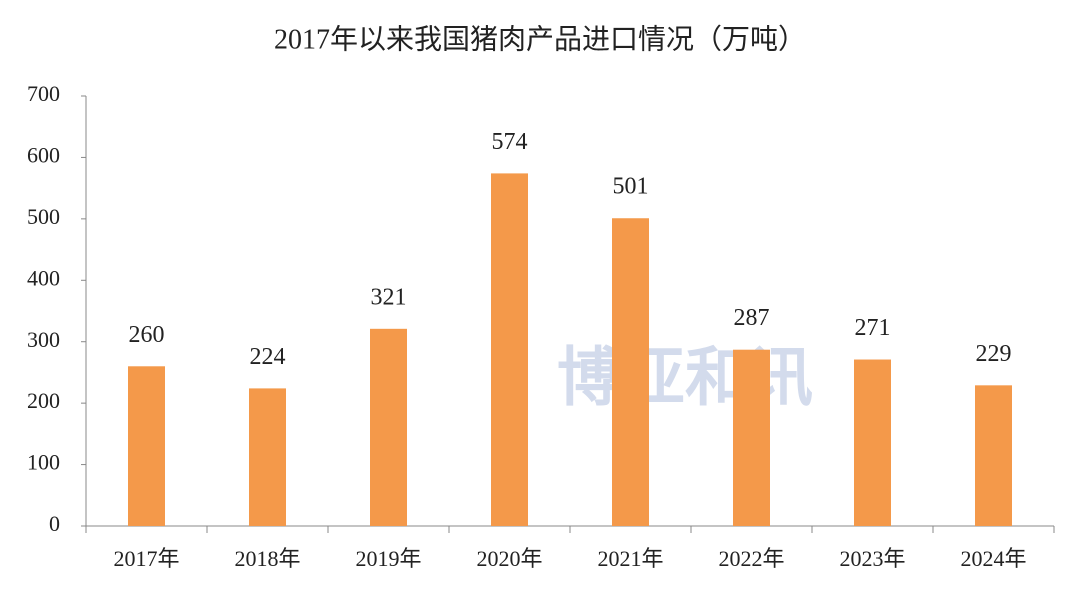  What do you see at coordinates (43, 462) in the screenshot?
I see `y-tick-label: 100` at bounding box center [43, 462].